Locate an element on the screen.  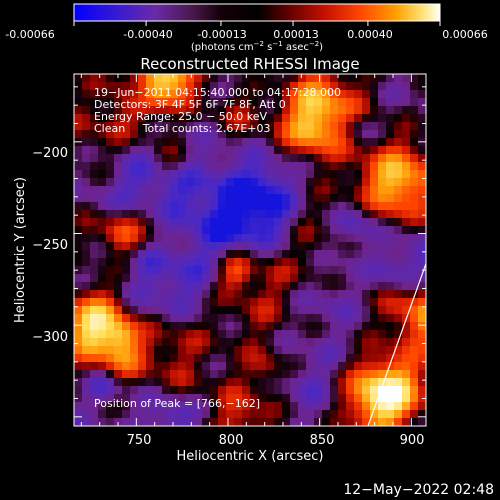
colorbar-tick-label: 0.00040 is located at coordinates (370, 34).